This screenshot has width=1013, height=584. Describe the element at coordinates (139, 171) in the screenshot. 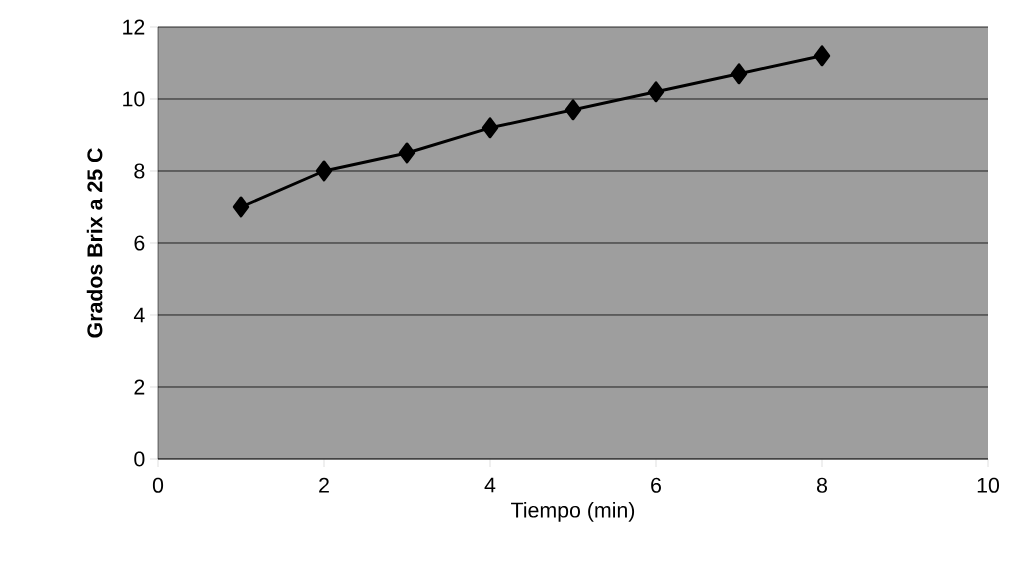

I see `y-tick-label: 8` at that location.